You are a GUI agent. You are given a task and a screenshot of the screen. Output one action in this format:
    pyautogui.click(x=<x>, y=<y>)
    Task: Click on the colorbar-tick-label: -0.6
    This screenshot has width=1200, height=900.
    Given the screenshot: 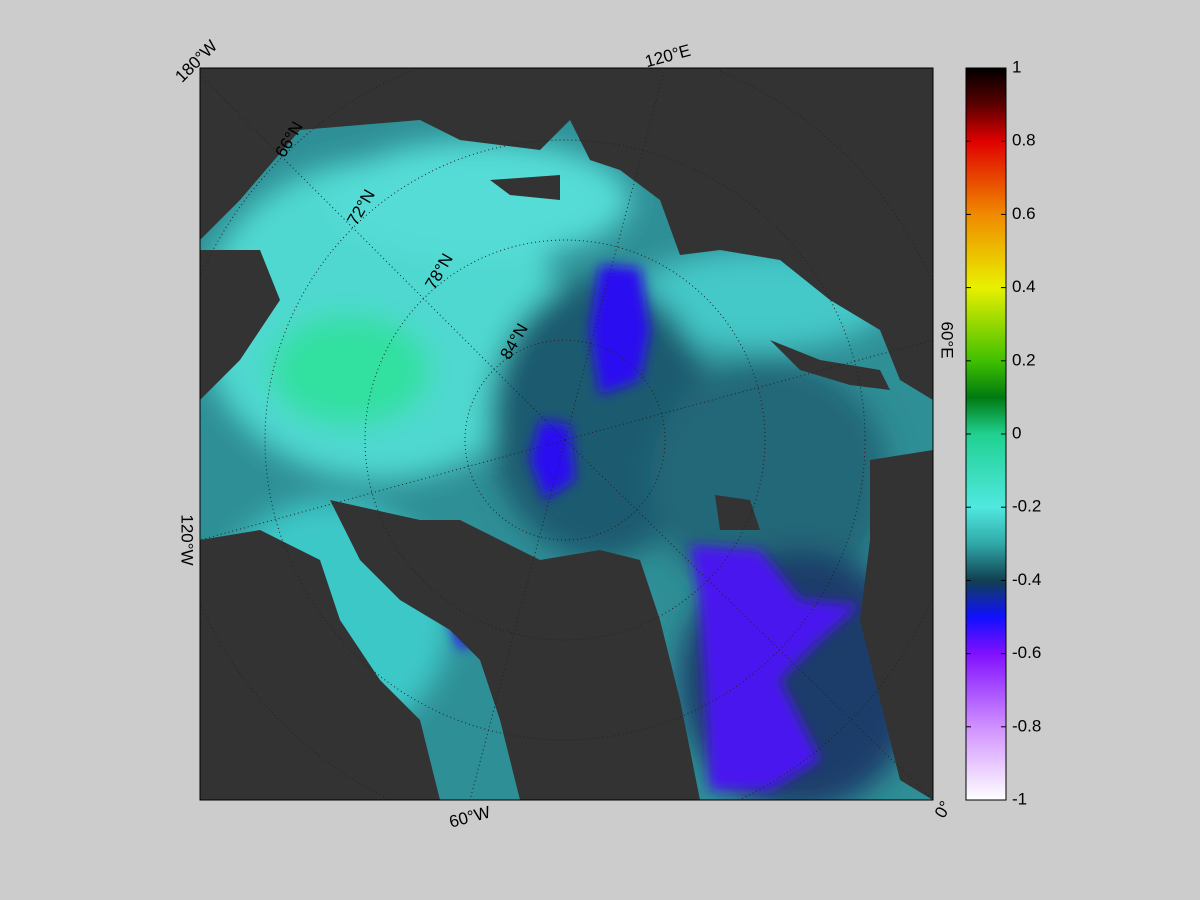 What is the action you would take?
    pyautogui.click(x=1026, y=652)
    